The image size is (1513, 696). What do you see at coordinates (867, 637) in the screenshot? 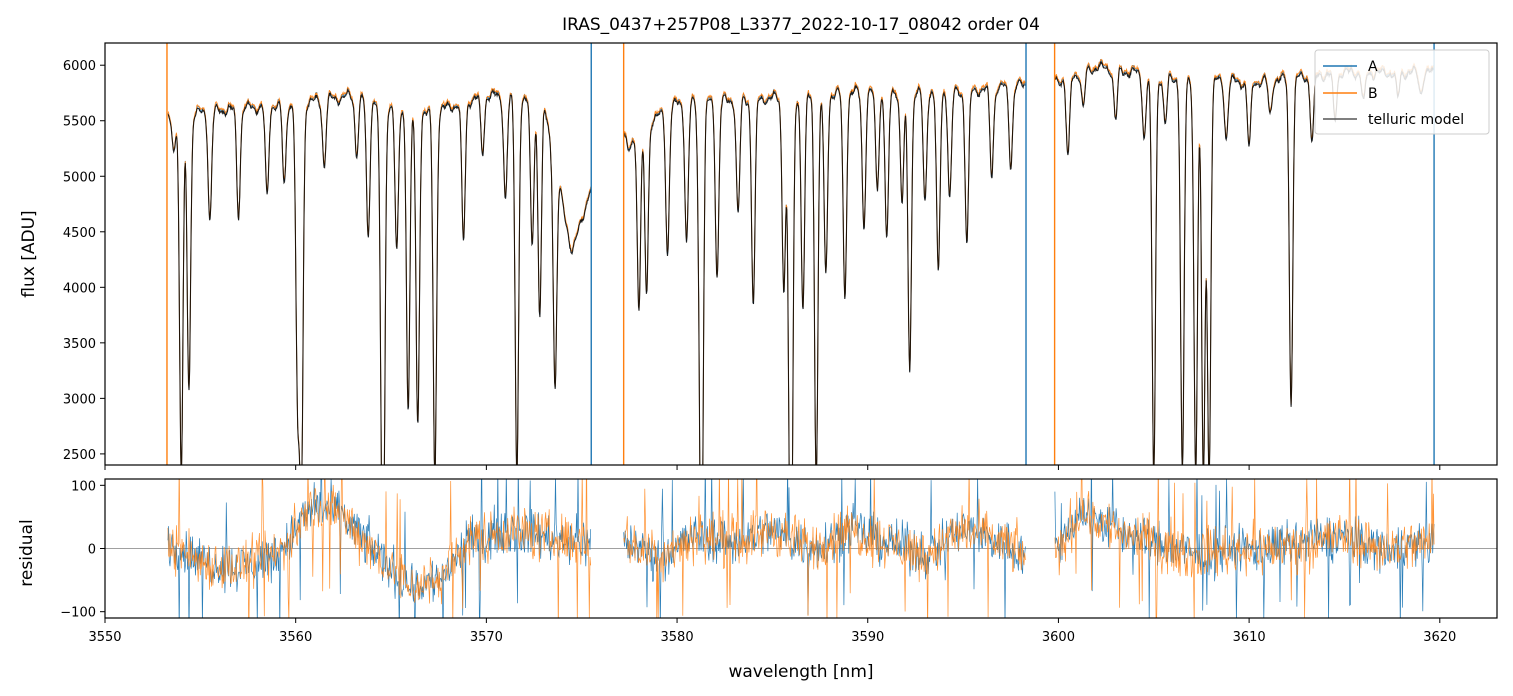
I see `residual-x-tick-label: 3590` at bounding box center [867, 637].